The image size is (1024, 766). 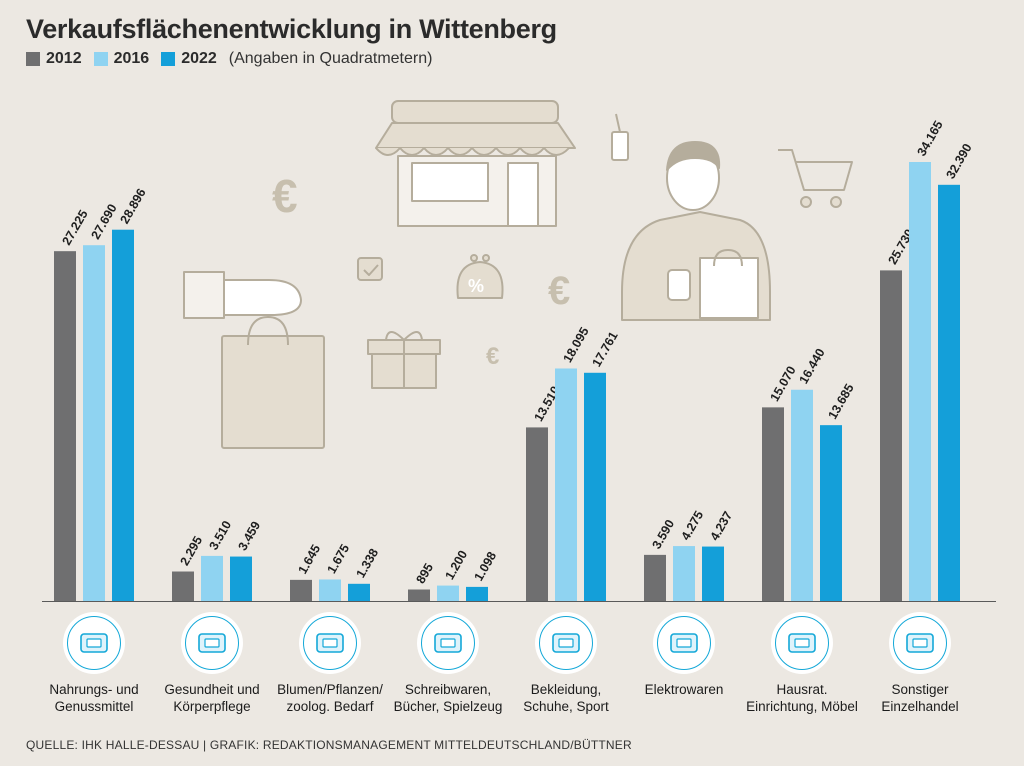 I want to click on data-label-2022-6: 13.685, so click(x=840, y=402).